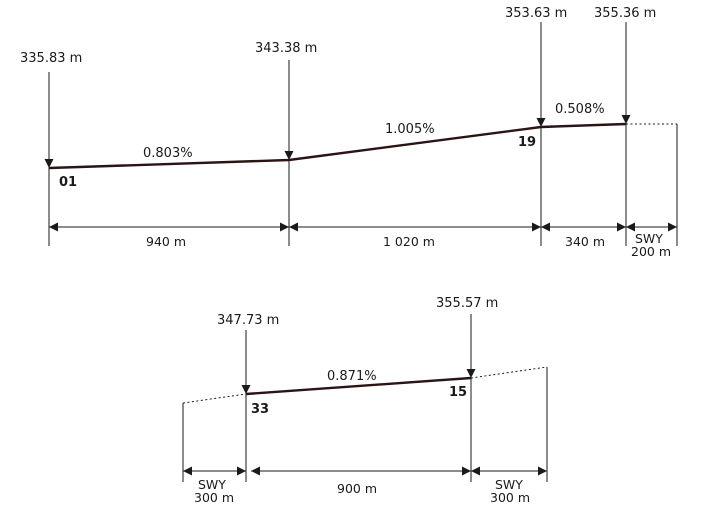 The width and height of the screenshot is (715, 513). What do you see at coordinates (458, 392) in the screenshot?
I see `threshold-label-15: 15` at bounding box center [458, 392].